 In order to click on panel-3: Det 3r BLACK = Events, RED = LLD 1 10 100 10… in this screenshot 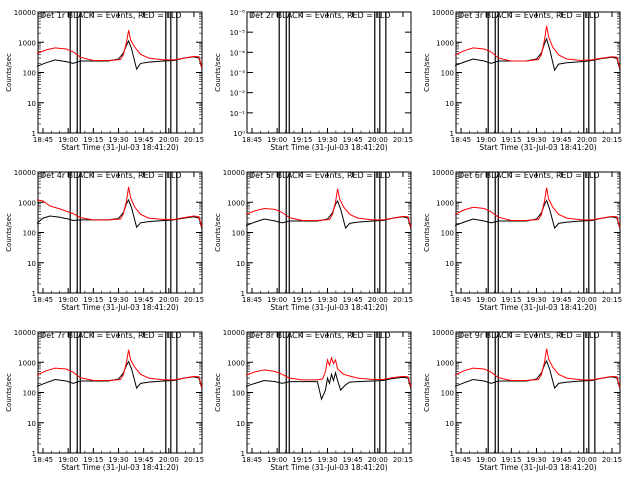, I will do `click(522, 80)`.